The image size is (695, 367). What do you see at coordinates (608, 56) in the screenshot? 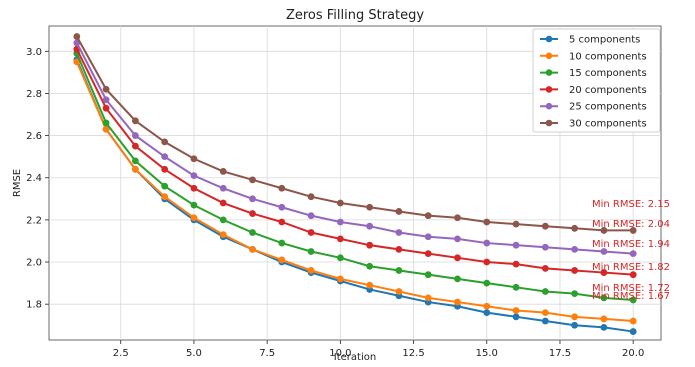
I see `legend-label-1: 10 components` at bounding box center [608, 56].